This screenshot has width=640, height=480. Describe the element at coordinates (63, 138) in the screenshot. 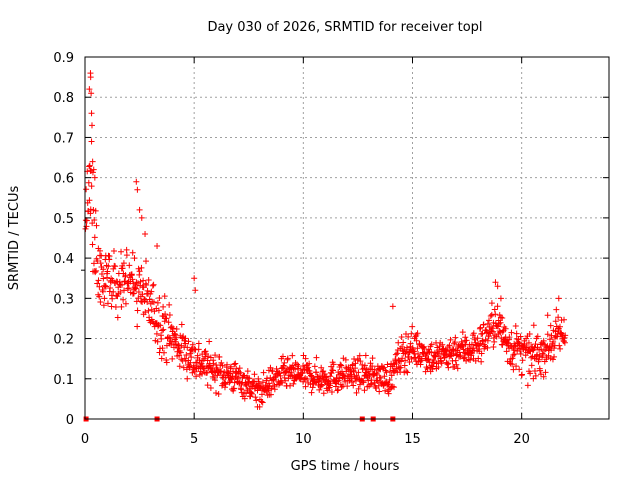

I see `y-tick-label: 0.7` at that location.